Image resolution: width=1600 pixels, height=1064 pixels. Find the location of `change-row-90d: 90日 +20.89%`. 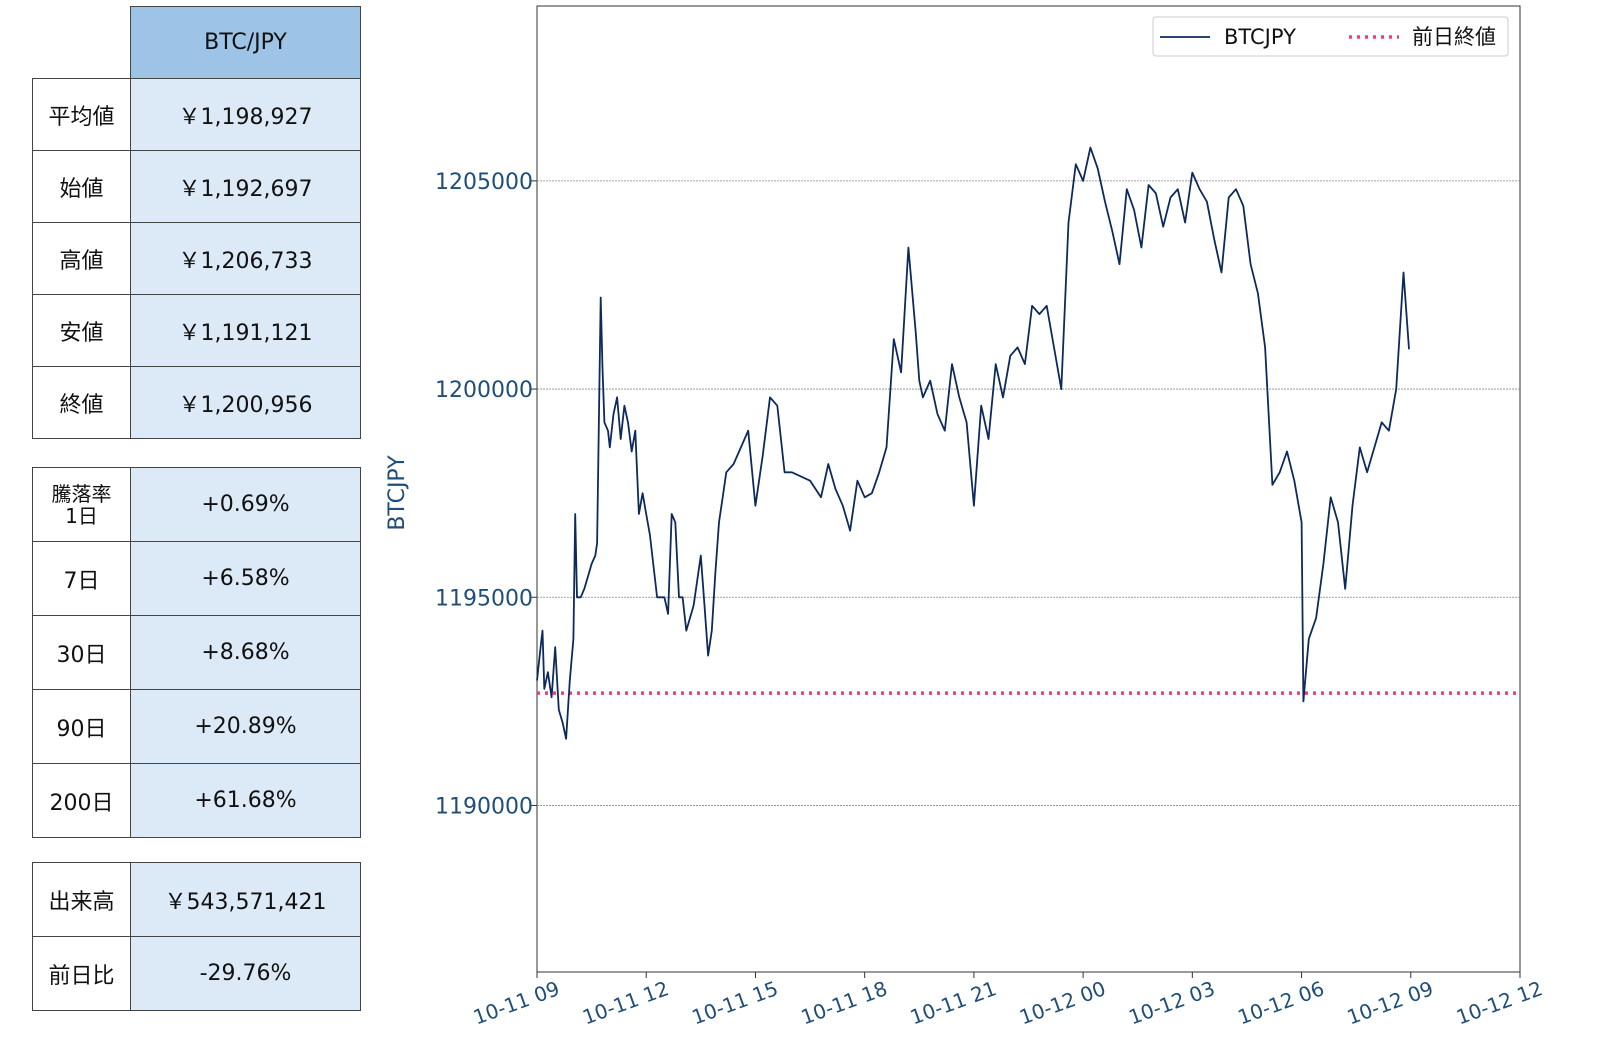

change-row-90d: 90日 +20.89% is located at coordinates (196, 726).